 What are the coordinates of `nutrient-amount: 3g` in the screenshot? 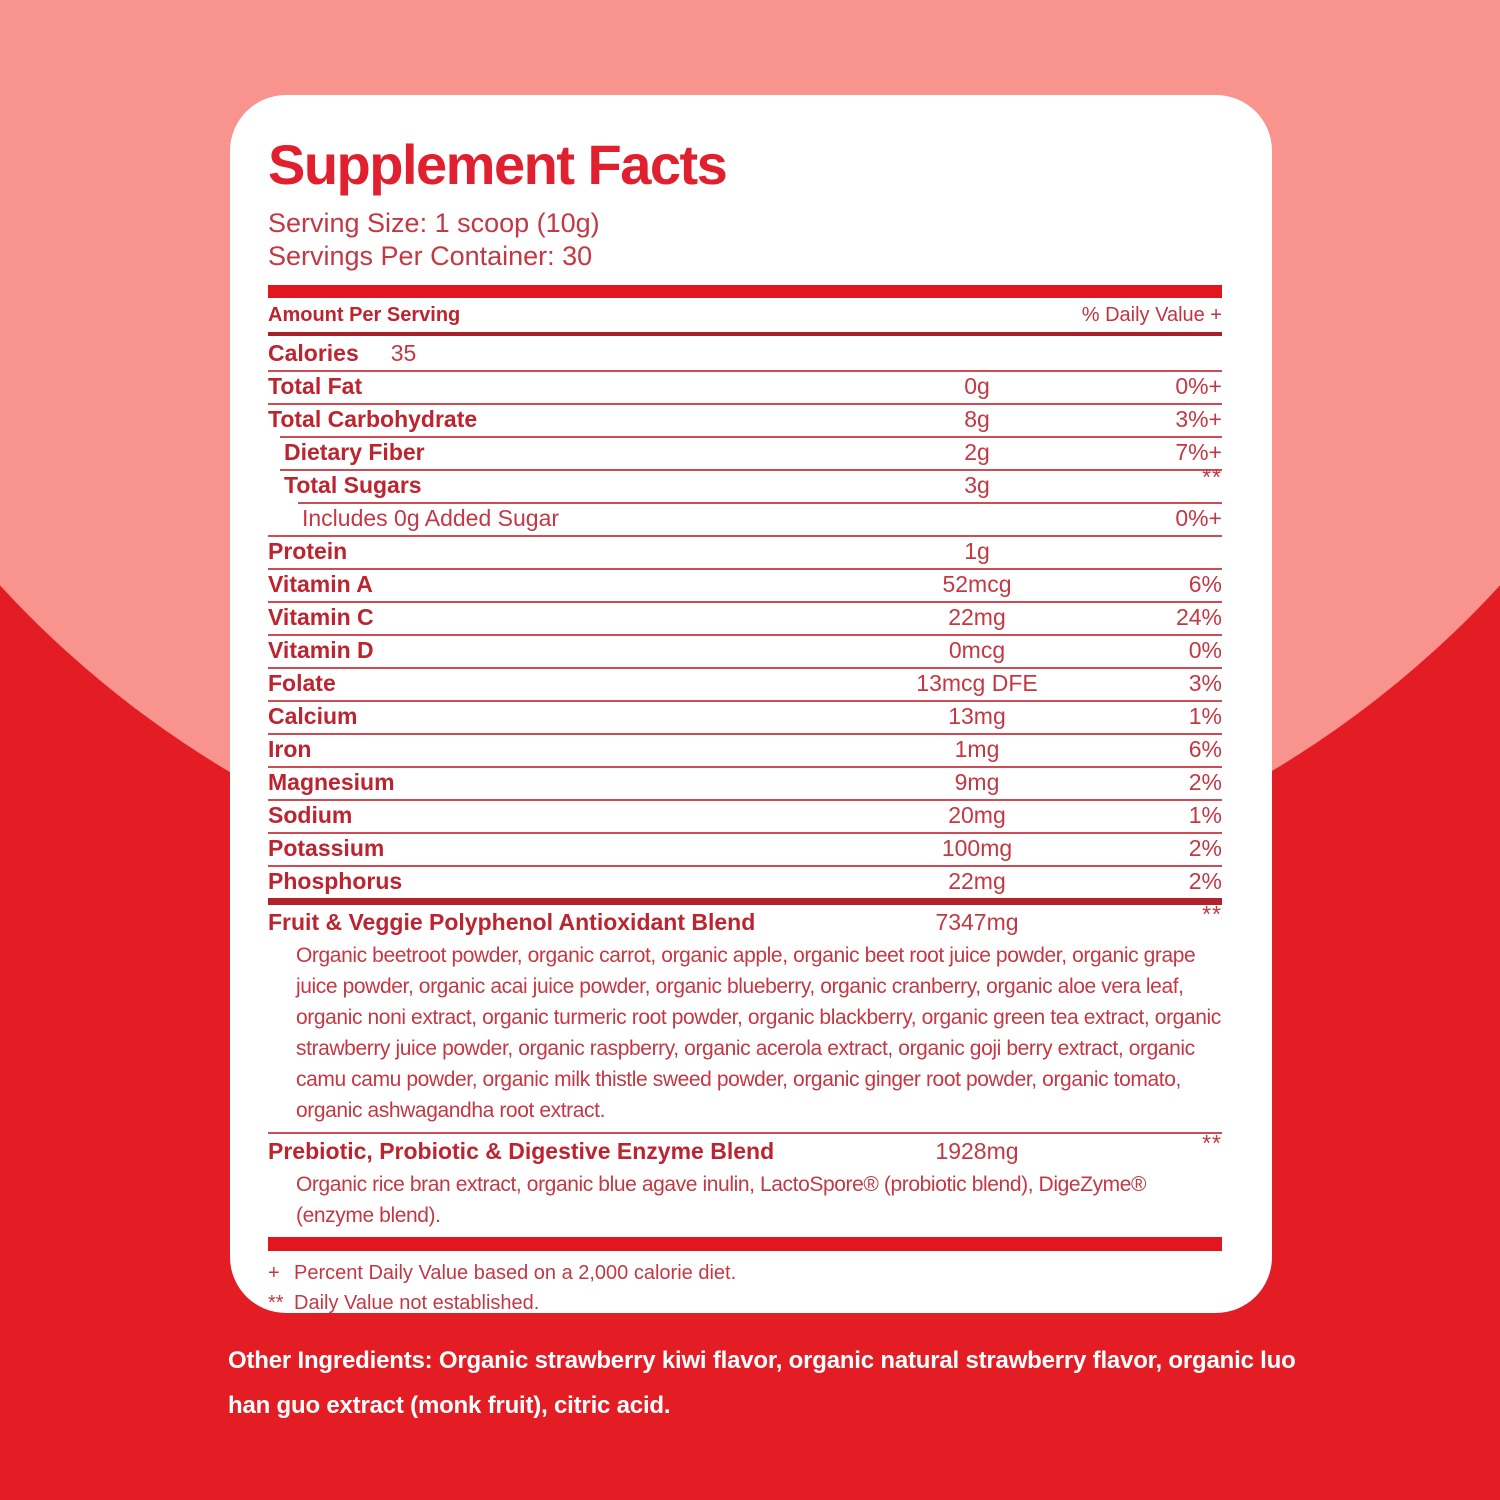 It's located at (977, 485).